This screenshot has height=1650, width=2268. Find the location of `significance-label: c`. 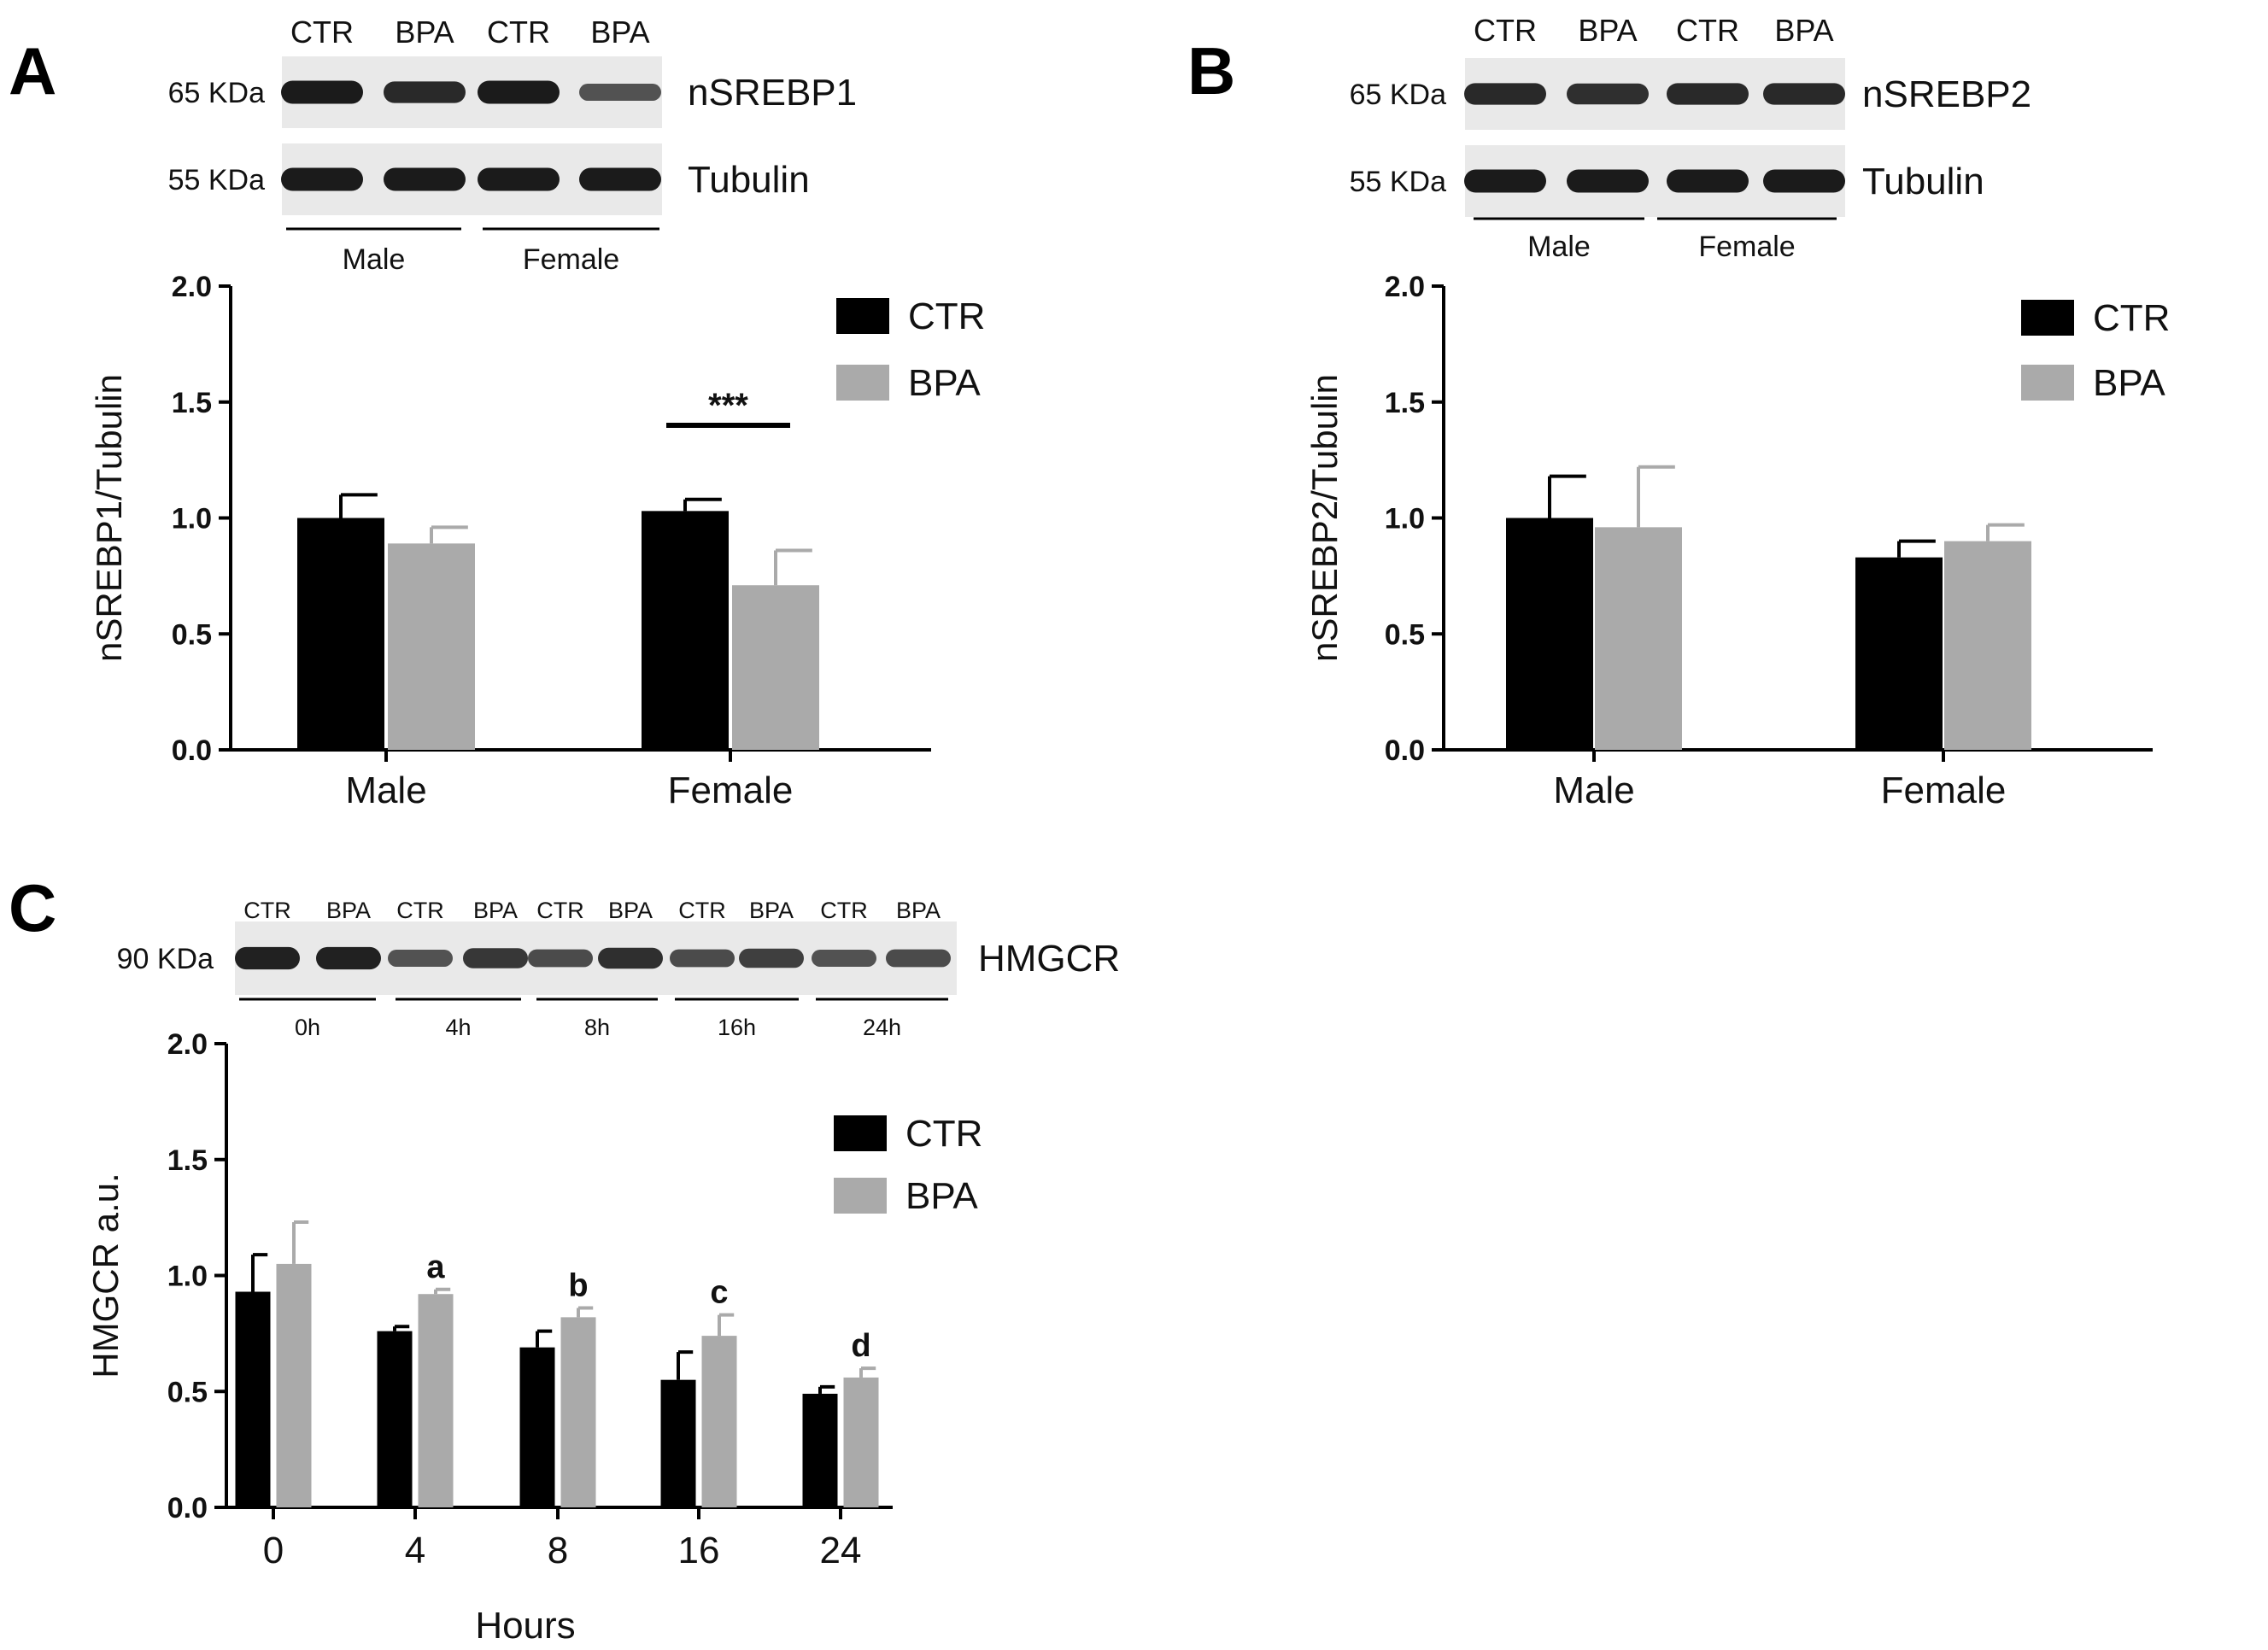

significance-label: c is located at coordinates (719, 1293).